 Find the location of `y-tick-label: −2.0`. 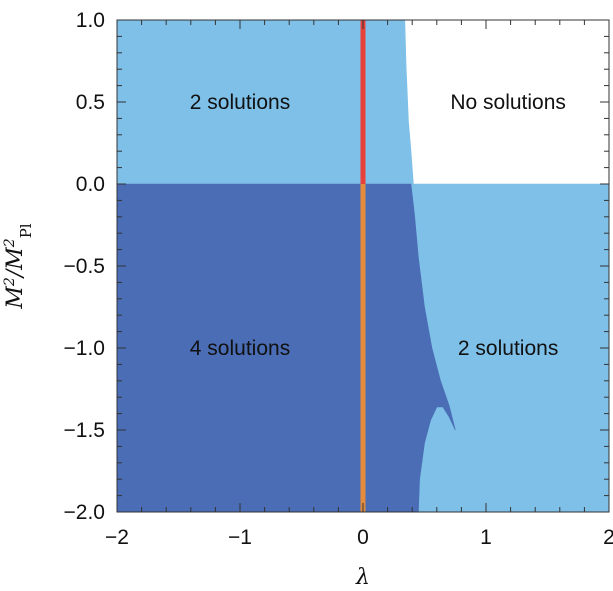

y-tick-label: −2.0 is located at coordinates (84, 512).